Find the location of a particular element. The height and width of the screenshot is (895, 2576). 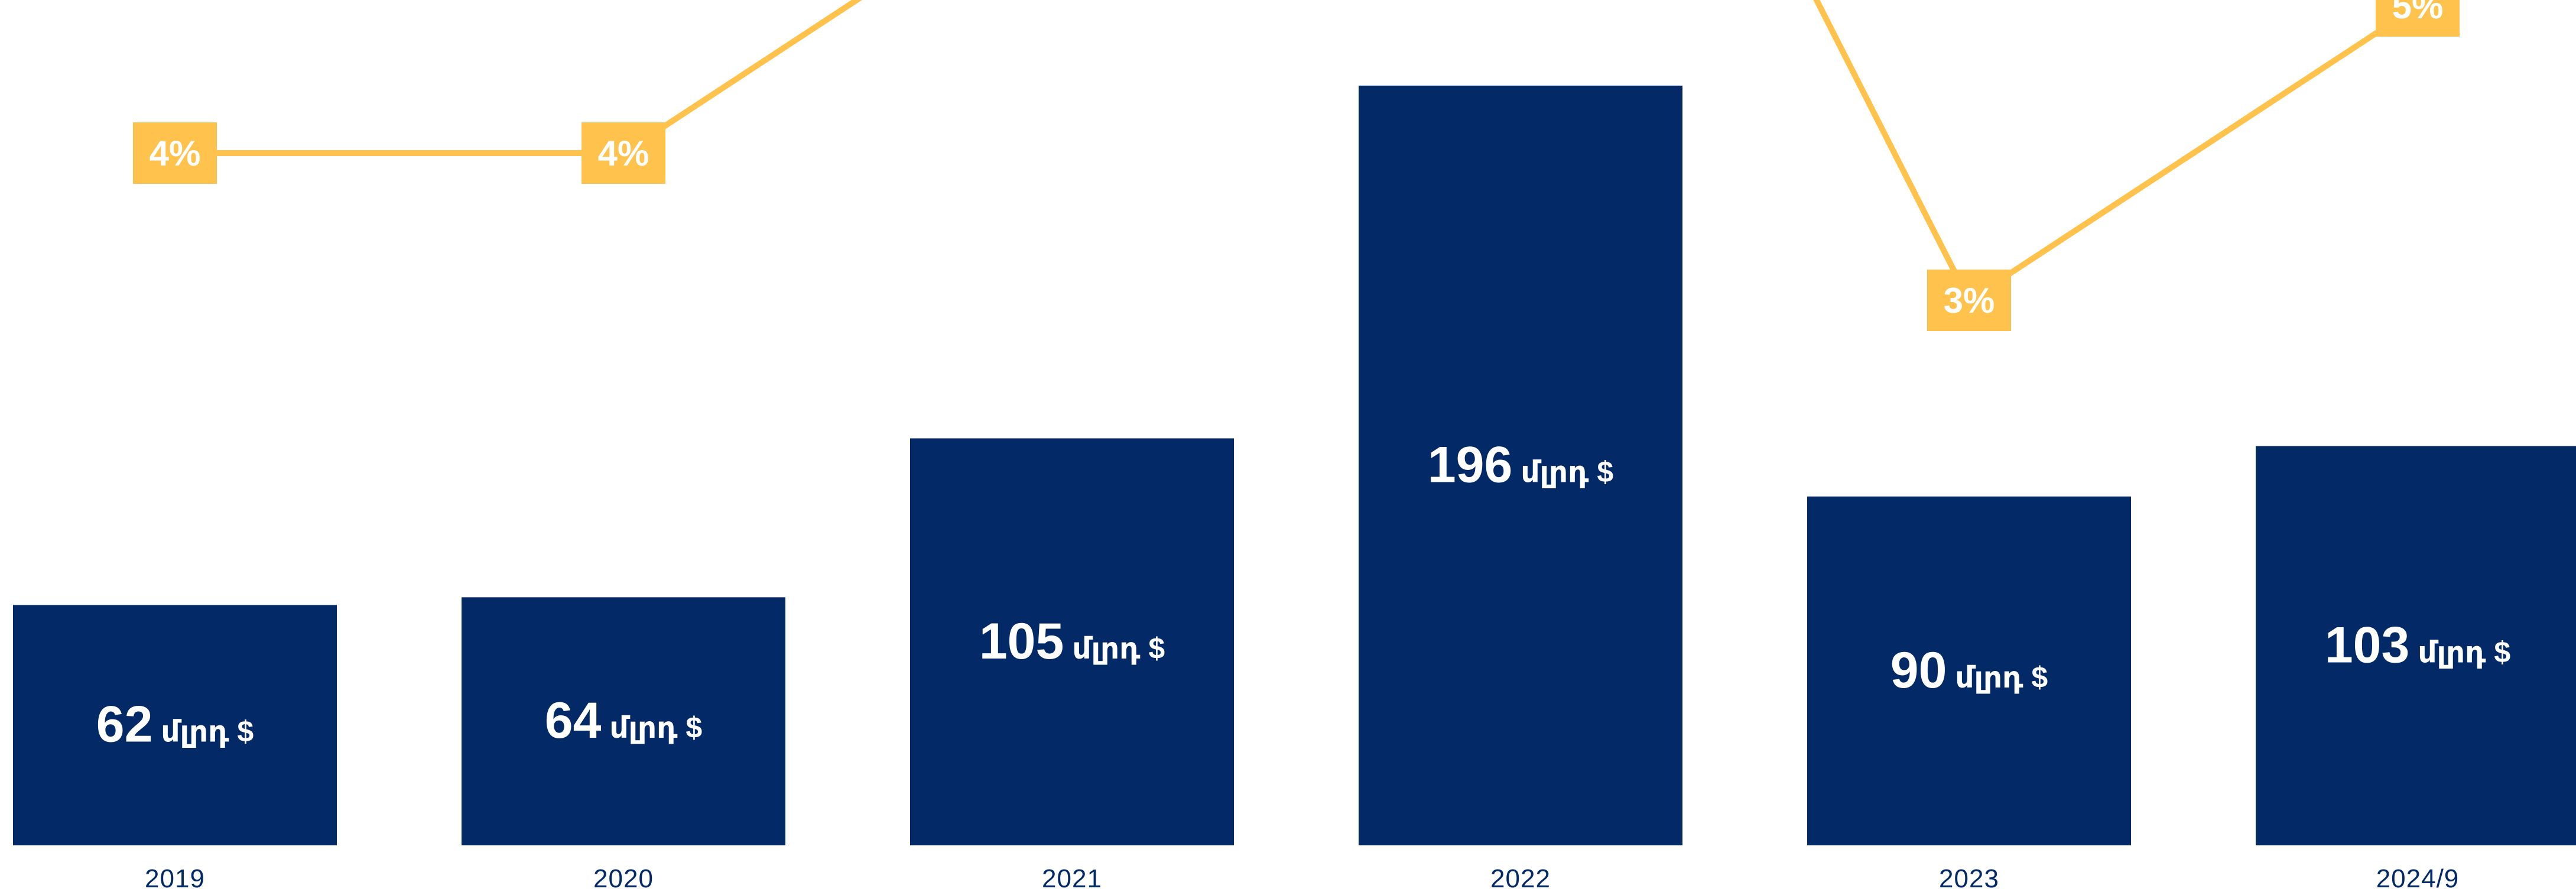

line-point-2023: 3% is located at coordinates (1969, 300).